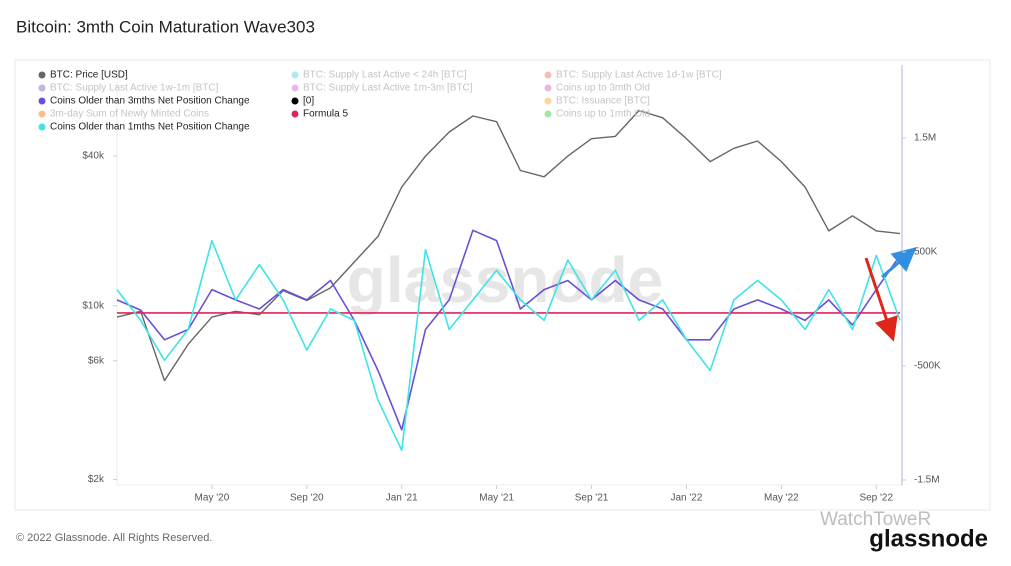 This screenshot has height=566, width=1011. I want to click on x-tick-label: Sep '20, so click(307, 498).